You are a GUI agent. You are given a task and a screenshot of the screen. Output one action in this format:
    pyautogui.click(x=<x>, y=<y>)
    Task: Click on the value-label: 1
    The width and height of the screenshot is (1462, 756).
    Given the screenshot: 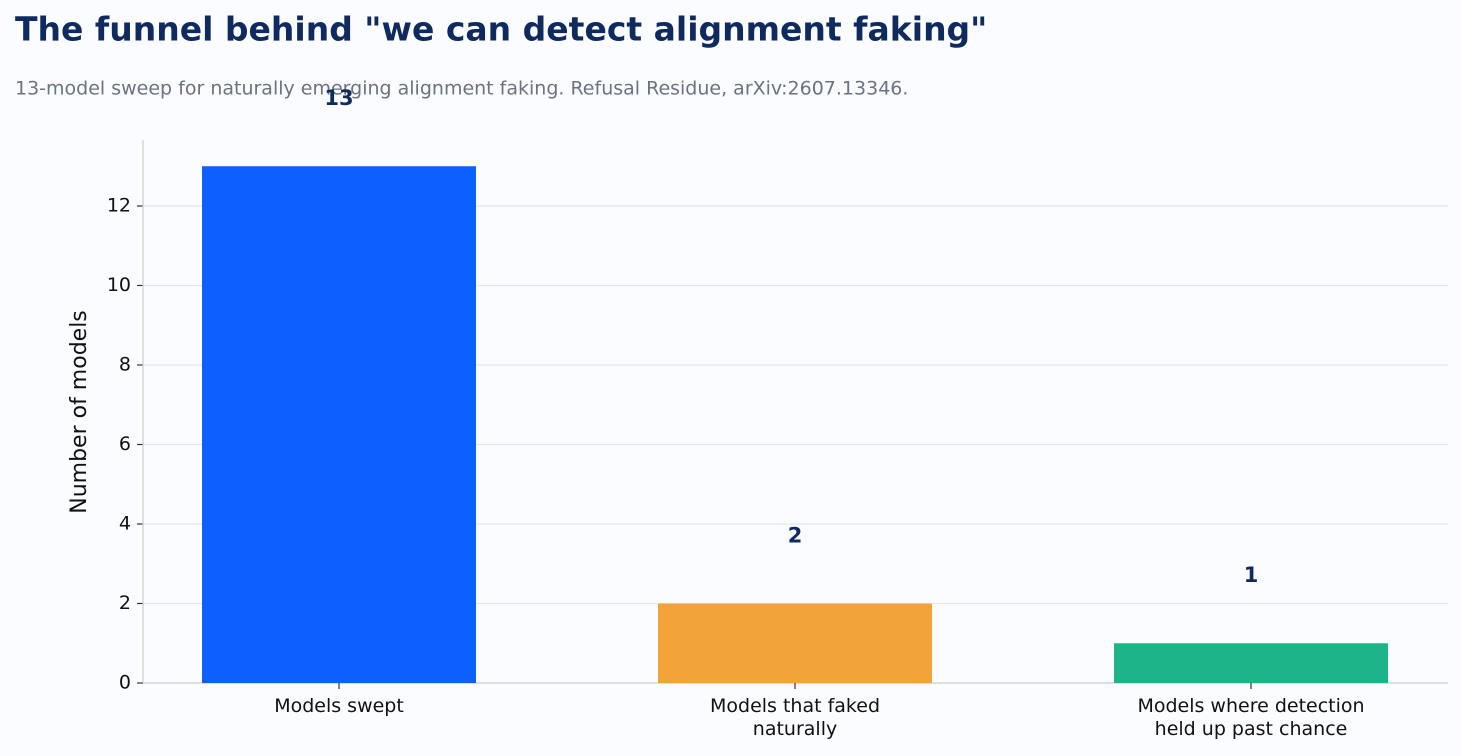 What is the action you would take?
    pyautogui.click(x=1251, y=575)
    